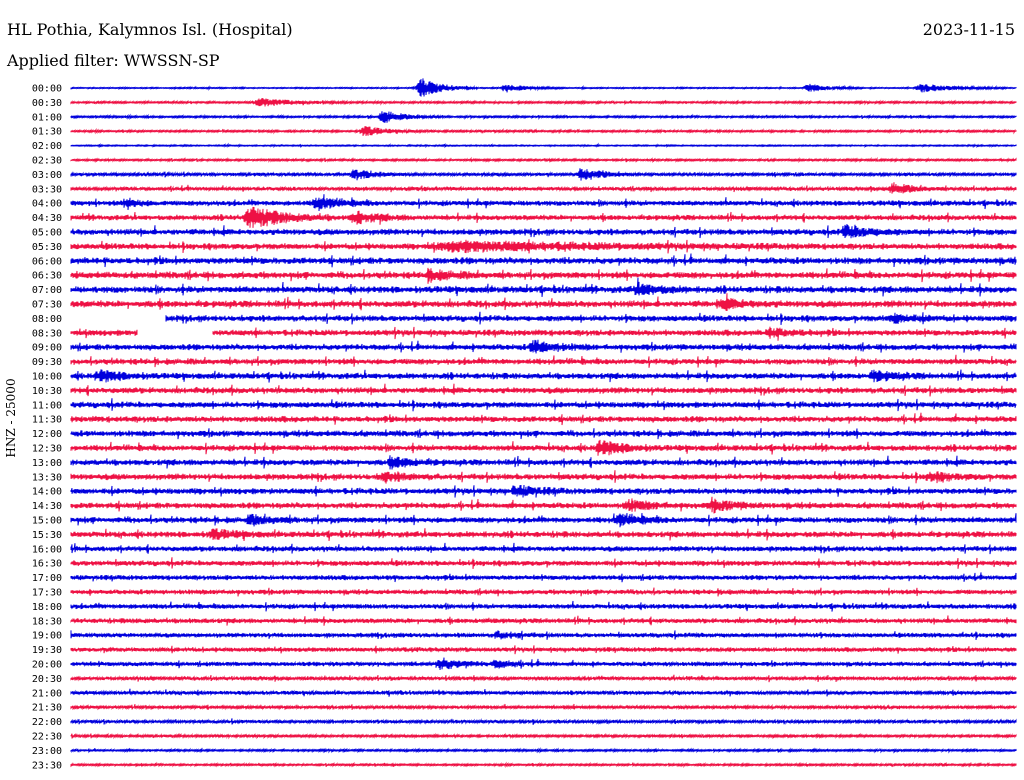 The height and width of the screenshot is (780, 1024). What do you see at coordinates (150, 29) in the screenshot?
I see `station-title: HL Pothia, Kalymnos Isl. (Hospital)` at bounding box center [150, 29].